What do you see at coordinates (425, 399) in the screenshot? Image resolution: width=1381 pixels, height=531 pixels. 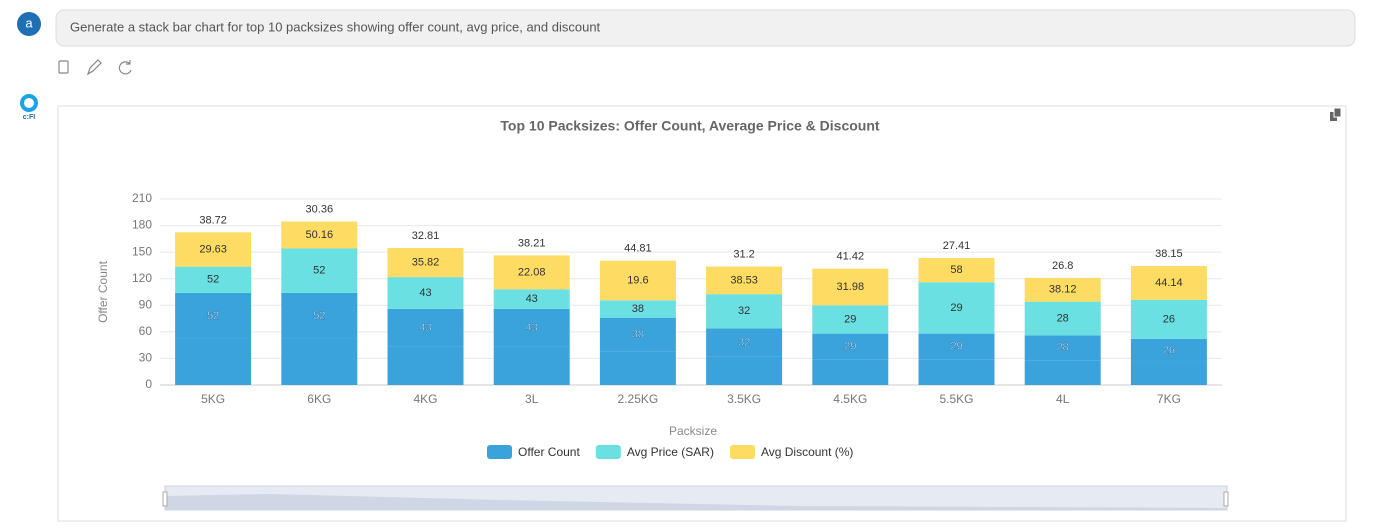 I see `x-tick-label: 4KG` at bounding box center [425, 399].